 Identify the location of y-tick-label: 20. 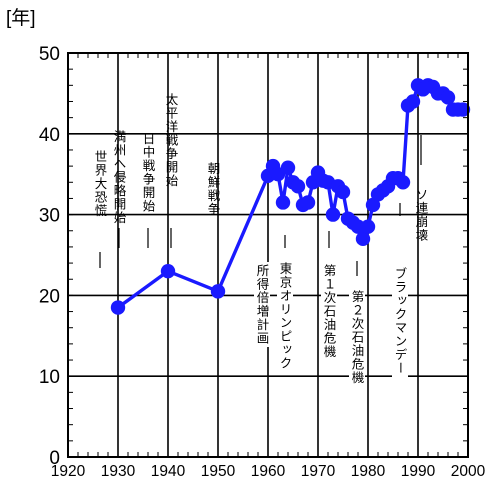
(49, 296).